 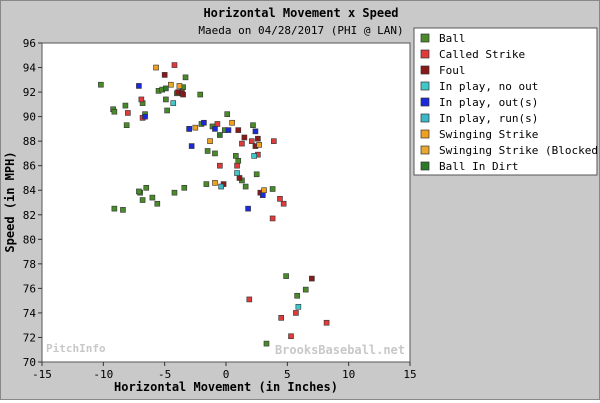 What do you see at coordinates (300, 30) in the screenshot?
I see `chart-subtitle: Maeda on 04/28/2017 (PHI @ LAN)` at bounding box center [300, 30].